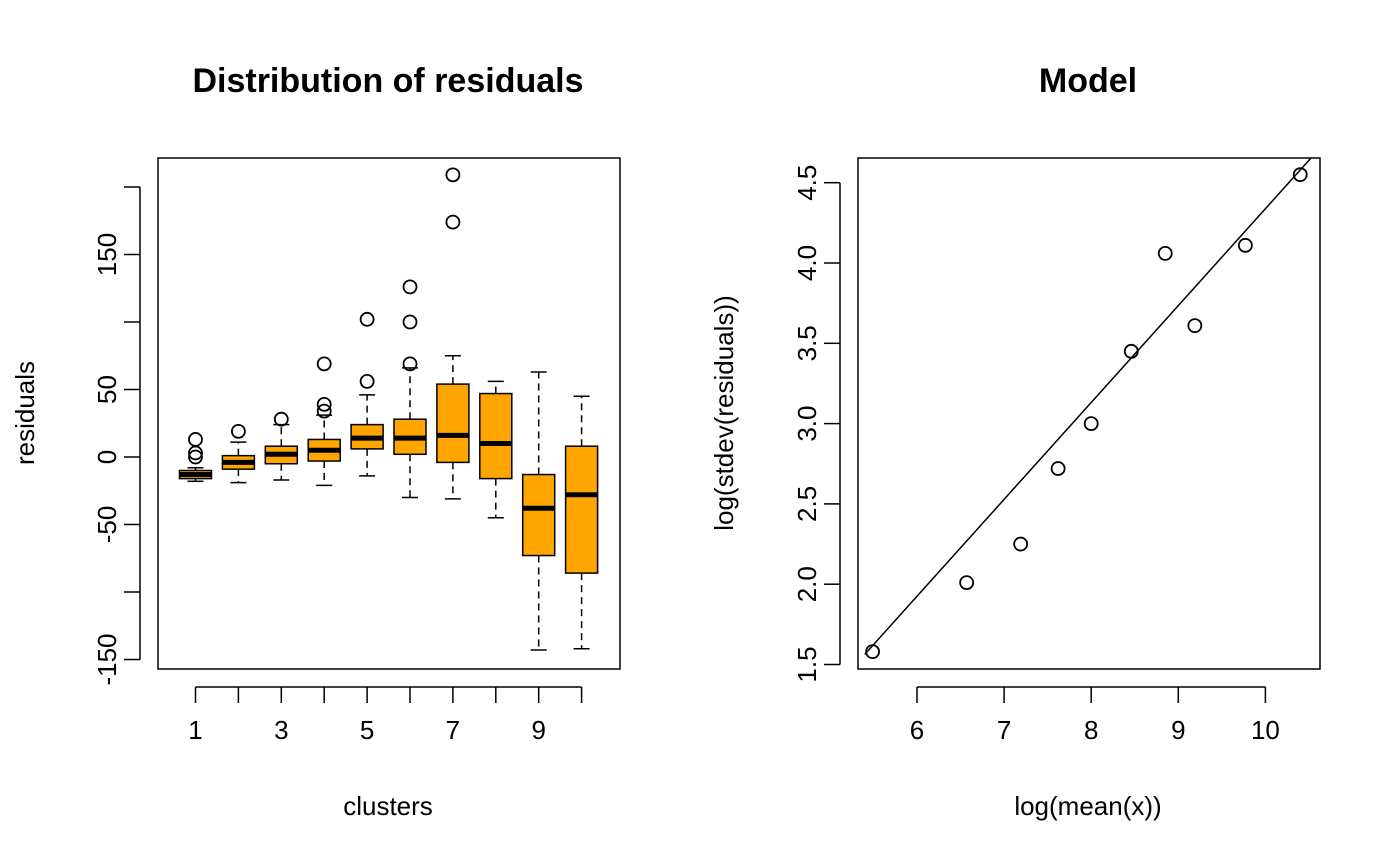 This screenshot has width=1400, height=865. Describe the element at coordinates (807, 664) in the screenshot. I see `right-y-tick-label: 1.5` at that location.